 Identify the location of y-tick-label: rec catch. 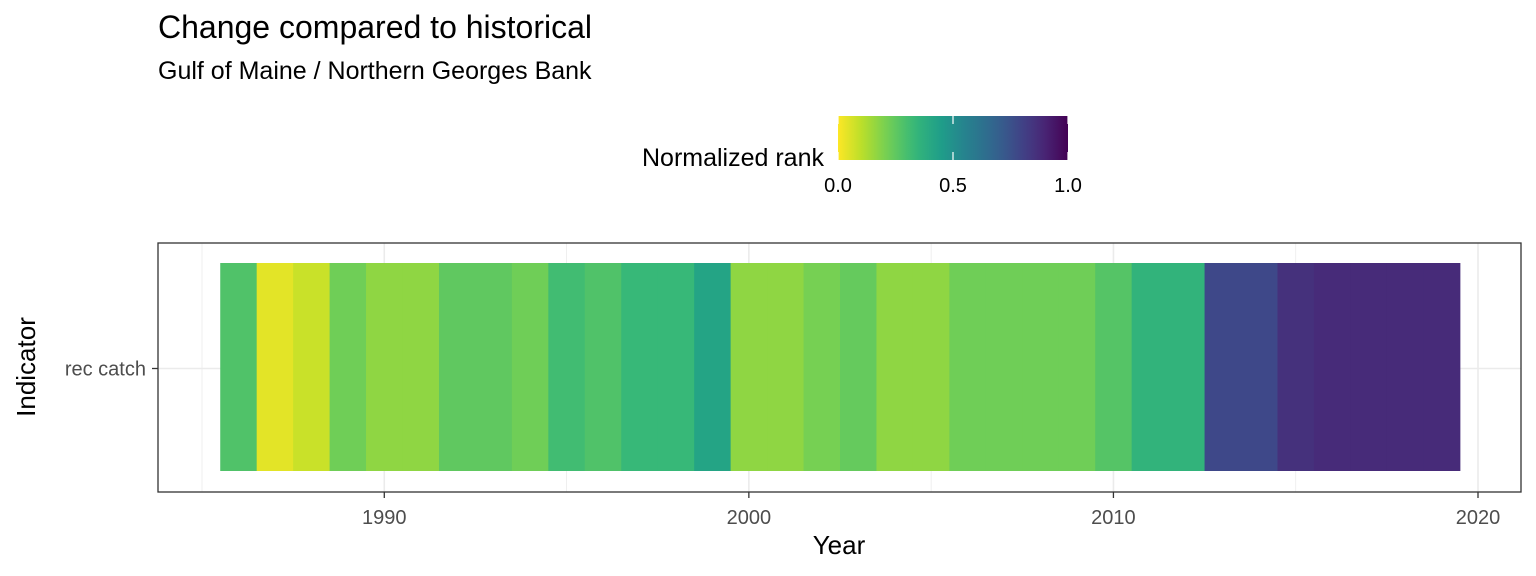
(105, 370).